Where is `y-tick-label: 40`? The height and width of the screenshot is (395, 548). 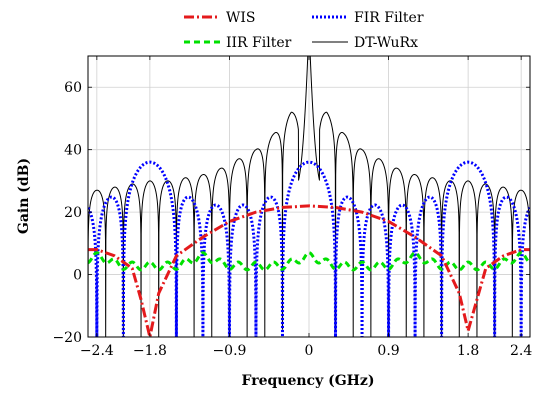
y-tick-label: 40 is located at coordinates (73, 151).